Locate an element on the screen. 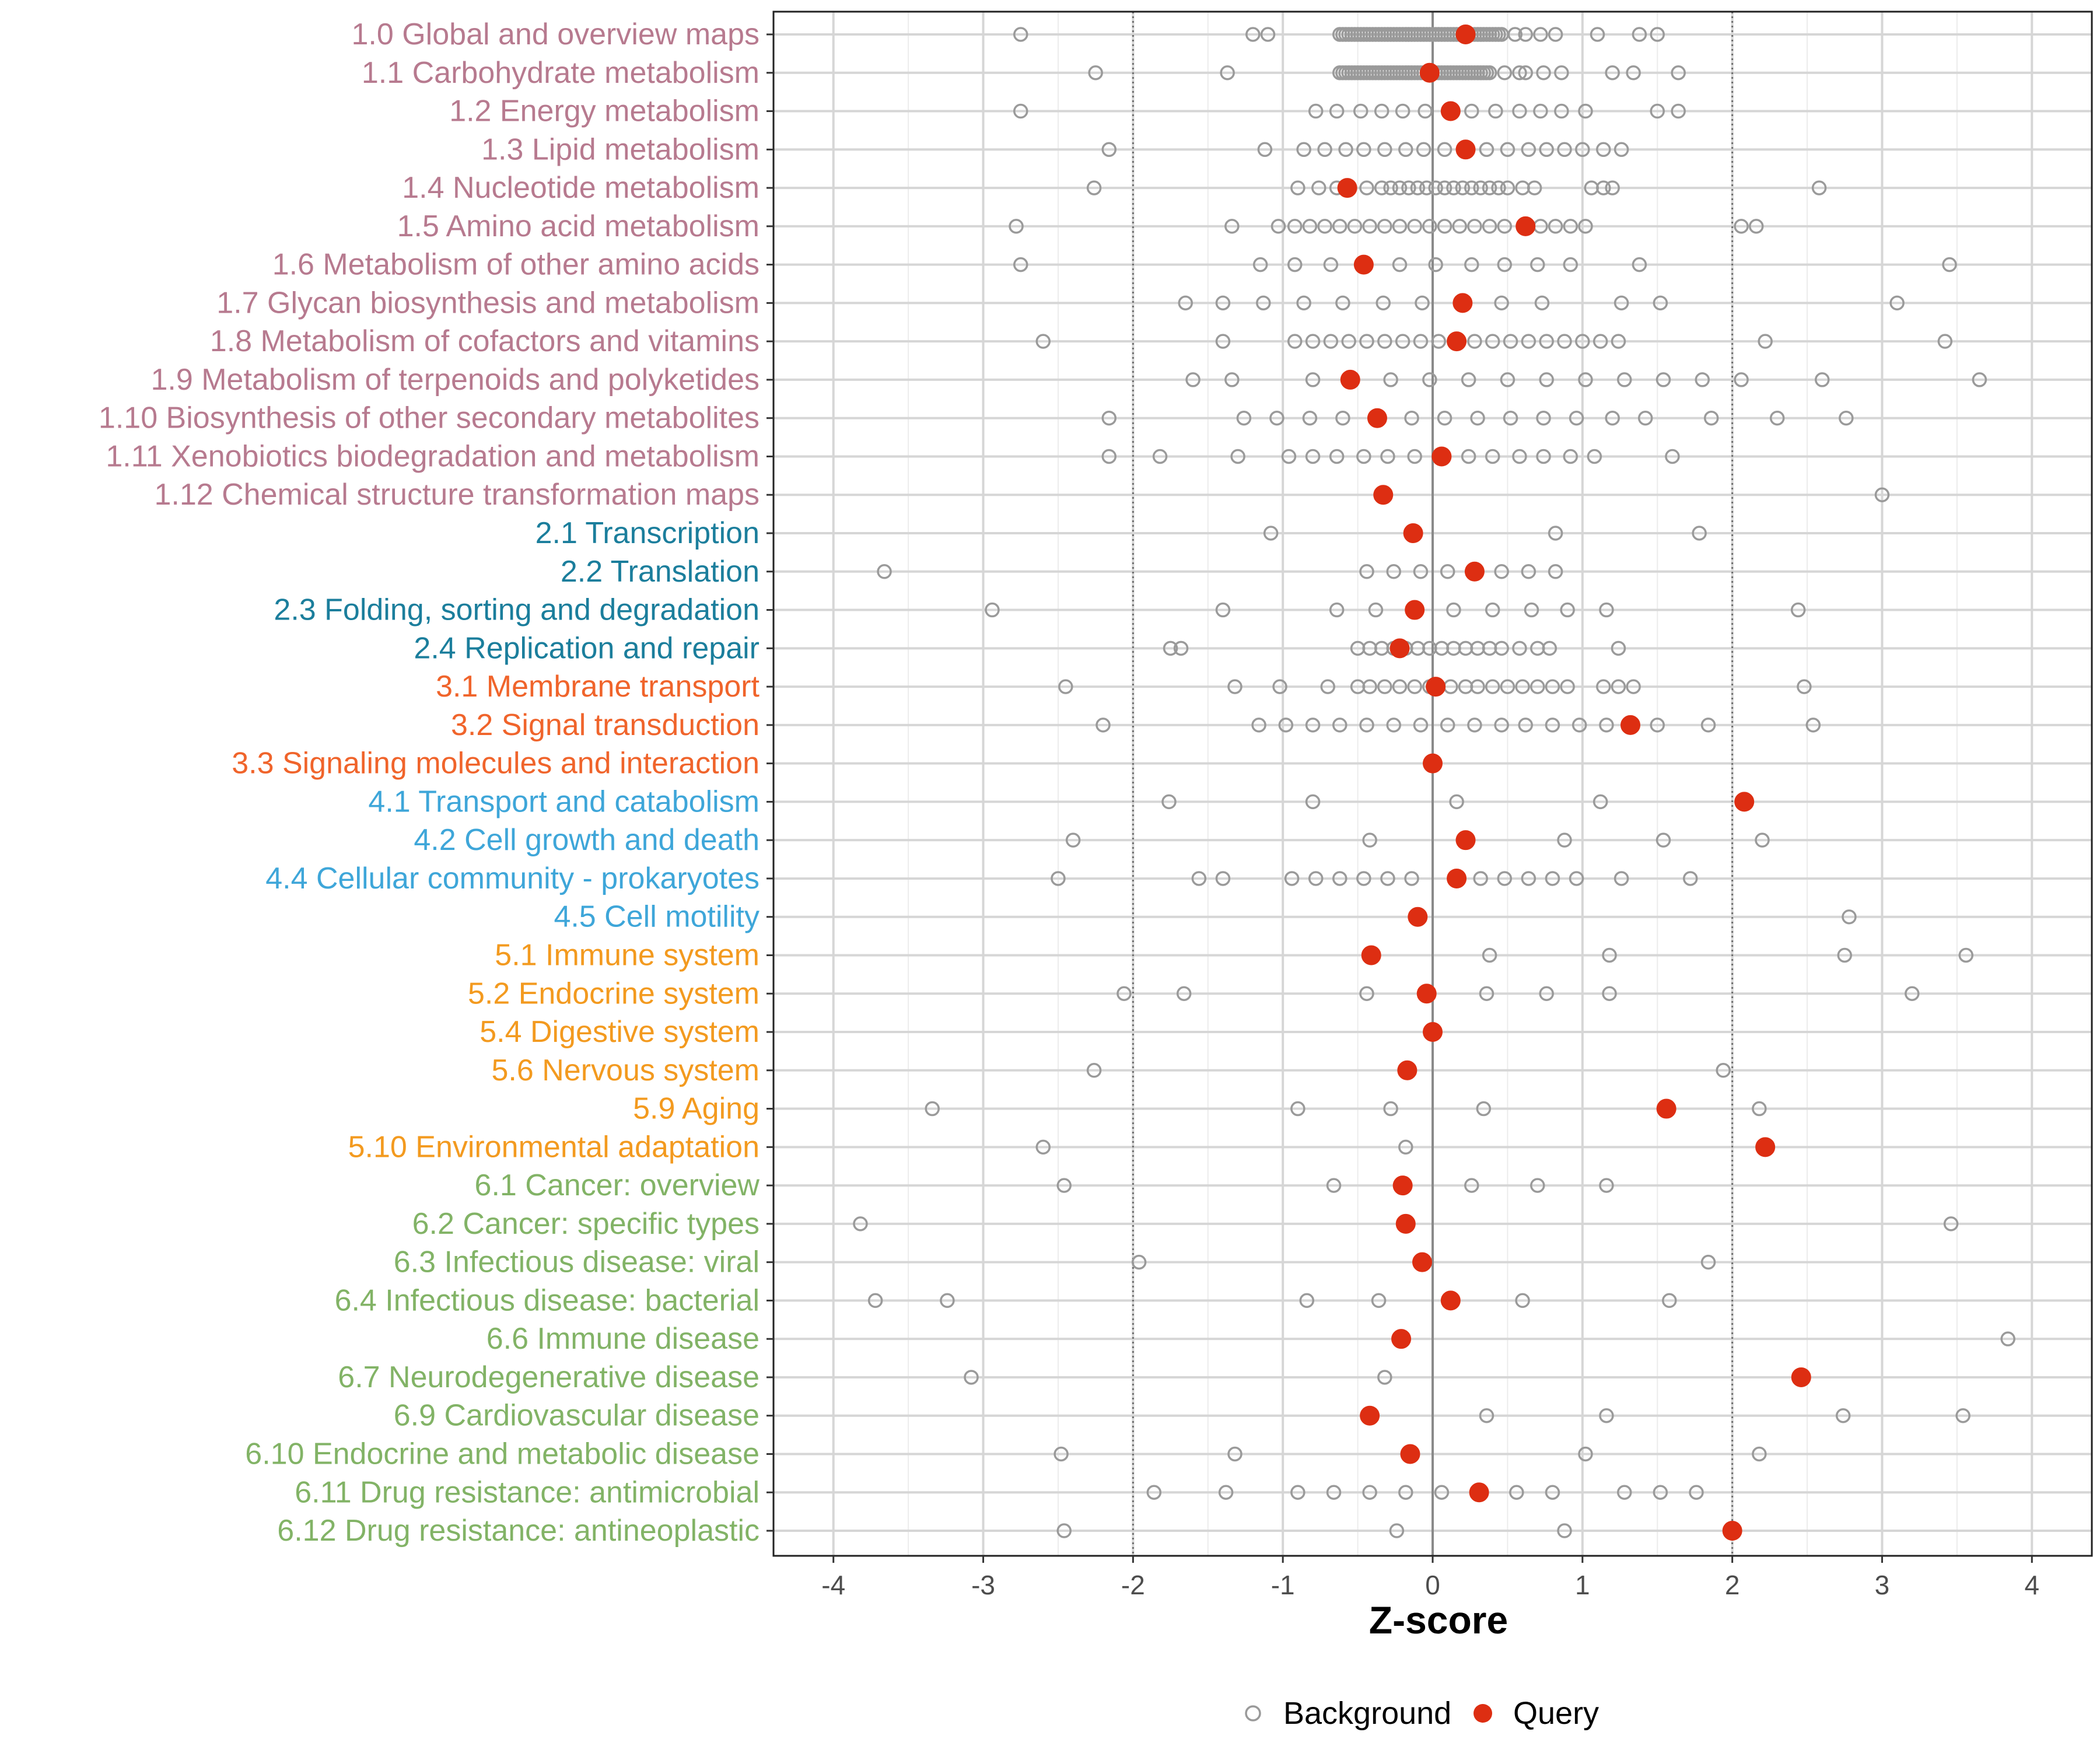  y-tick-label: 6.1 Cancer: overview is located at coordinates (617, 1185).